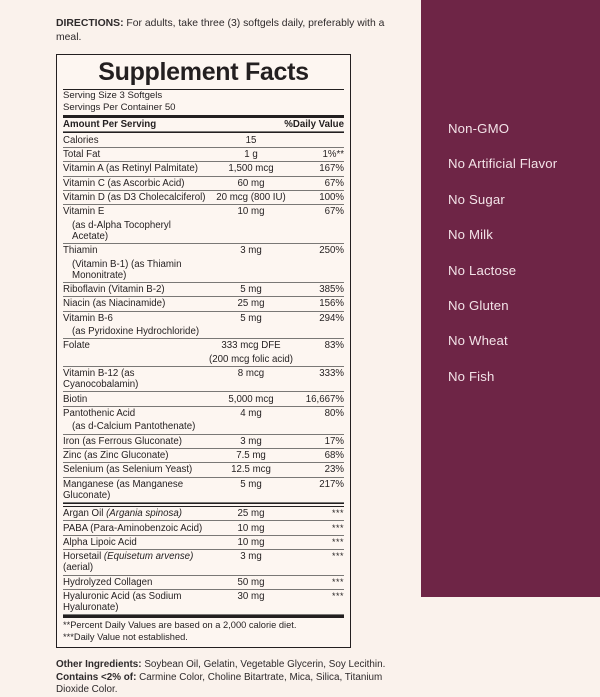 The image size is (600, 697). I want to click on nutrient-daily-value: 217%, so click(319, 490).